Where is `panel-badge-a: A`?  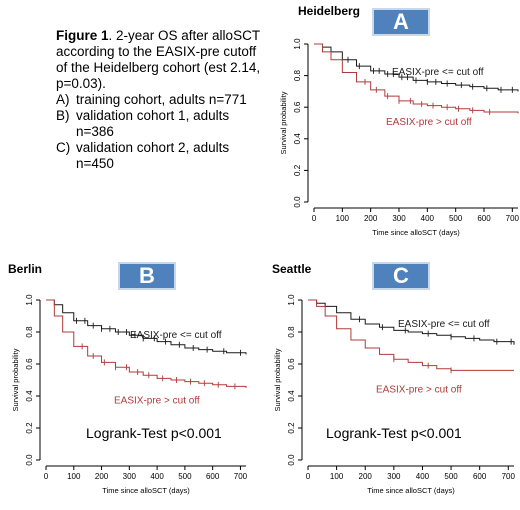 panel-badge-a: A is located at coordinates (401, 22).